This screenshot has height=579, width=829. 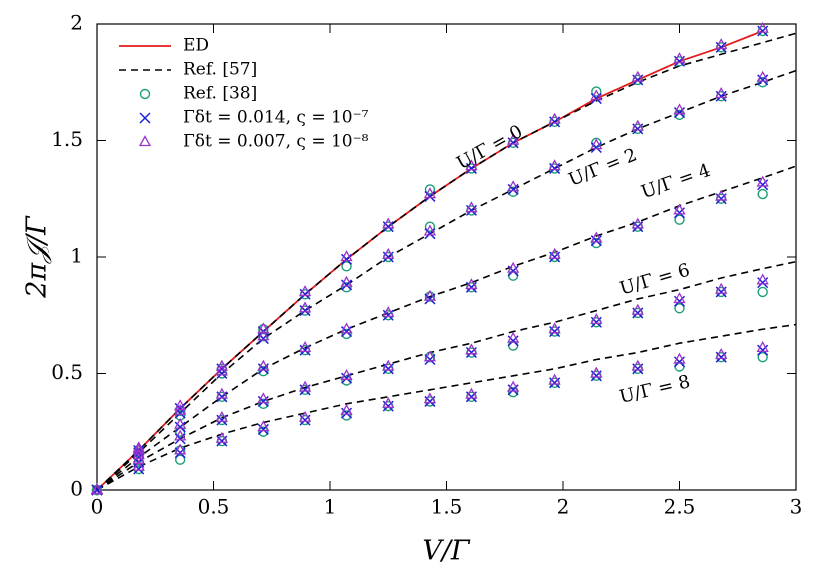 What do you see at coordinates (446, 551) in the screenshot?
I see `x-axis-label: V/Γ` at bounding box center [446, 551].